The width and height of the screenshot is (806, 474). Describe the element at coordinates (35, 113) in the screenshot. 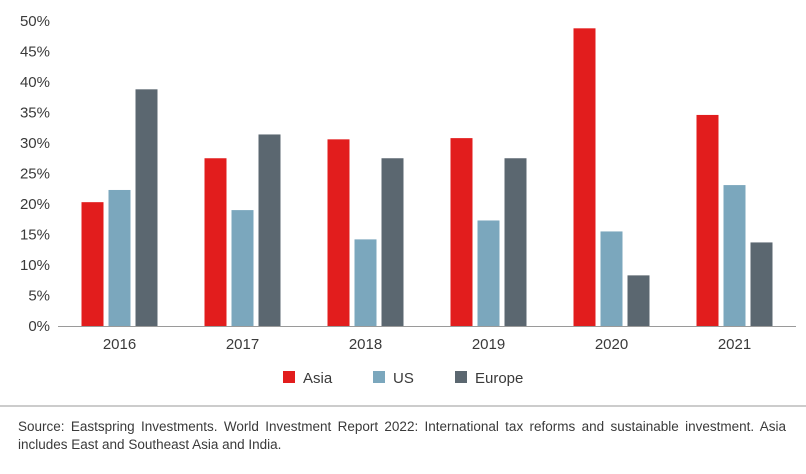

I see `y-tick-label: 35%` at that location.